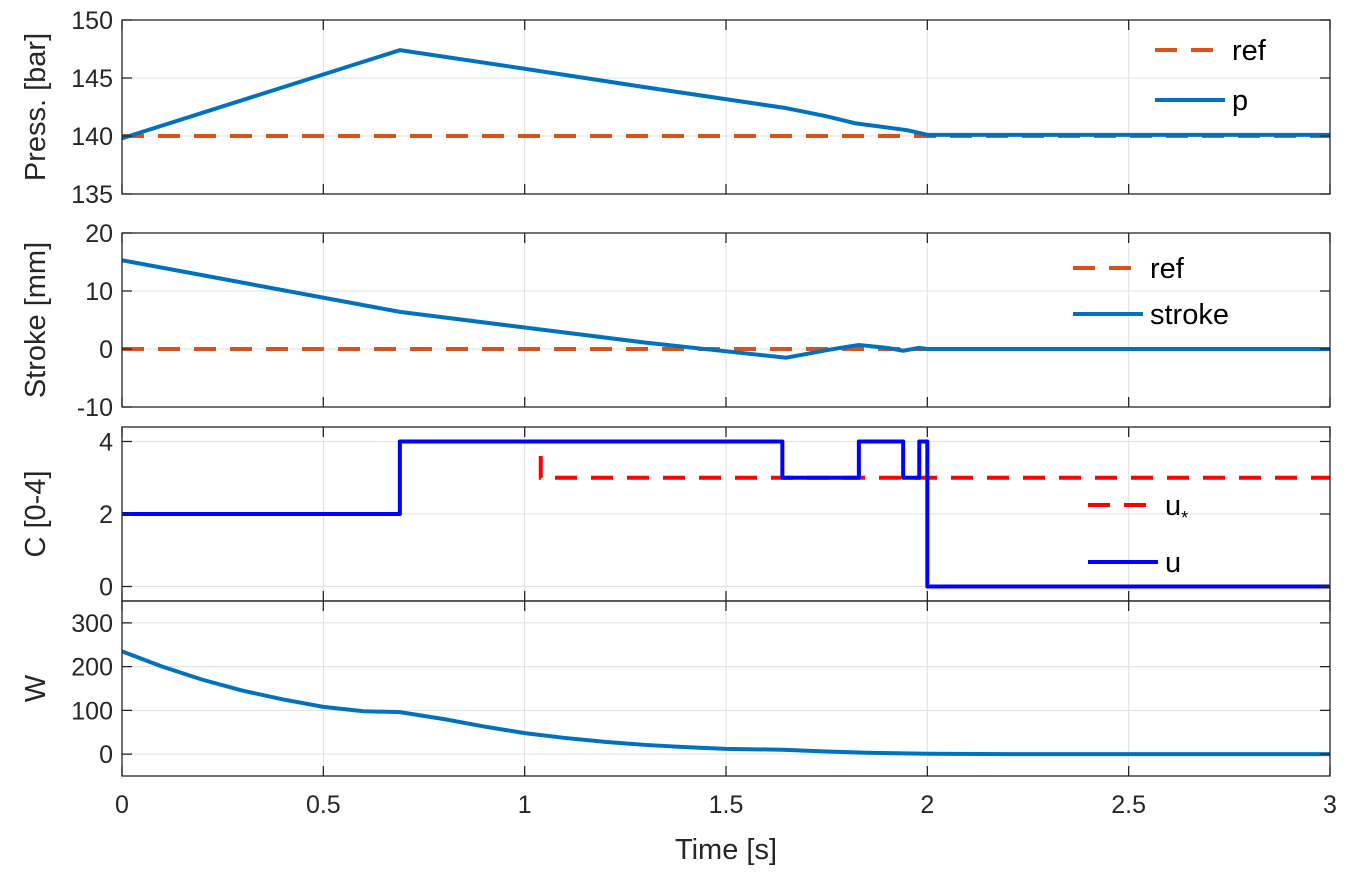 The image size is (1354, 874). Describe the element at coordinates (1151, 292) in the screenshot. I see `legend: ref stroke` at that location.